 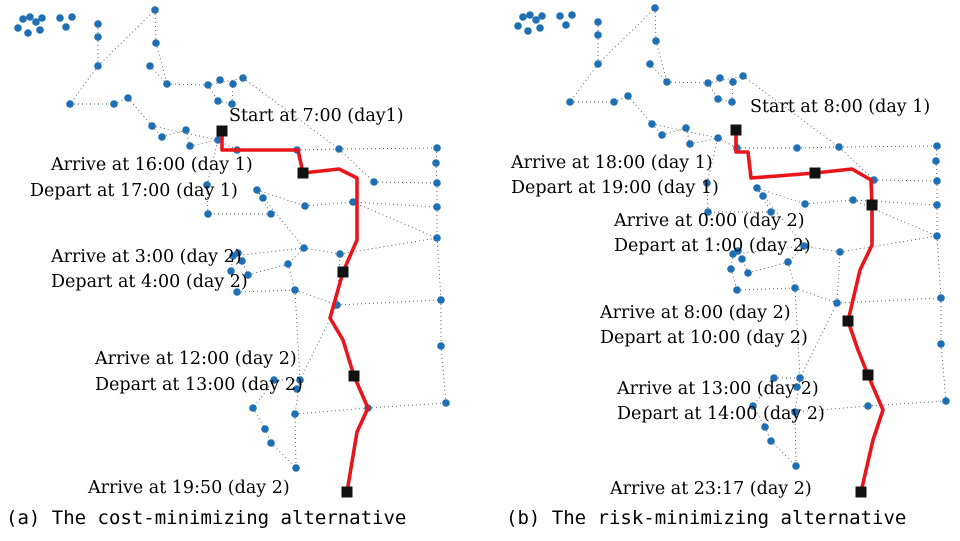 What do you see at coordinates (840, 107) in the screenshot?
I see `stop-label: Start at 8:00 (day 1)` at bounding box center [840, 107].